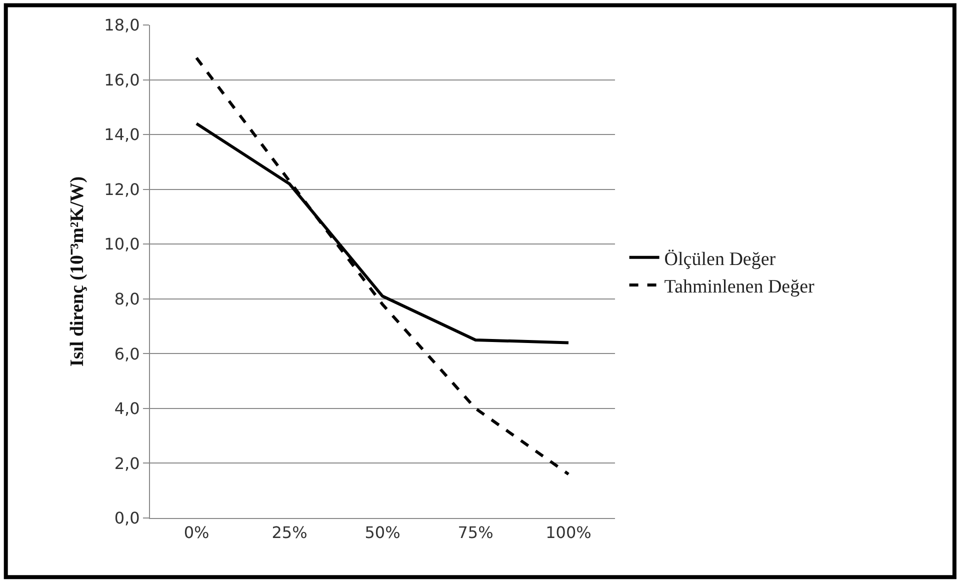 The image size is (965, 583). Describe the element at coordinates (740, 287) in the screenshot. I see `legend-label: Tahminlenen Değer` at that location.